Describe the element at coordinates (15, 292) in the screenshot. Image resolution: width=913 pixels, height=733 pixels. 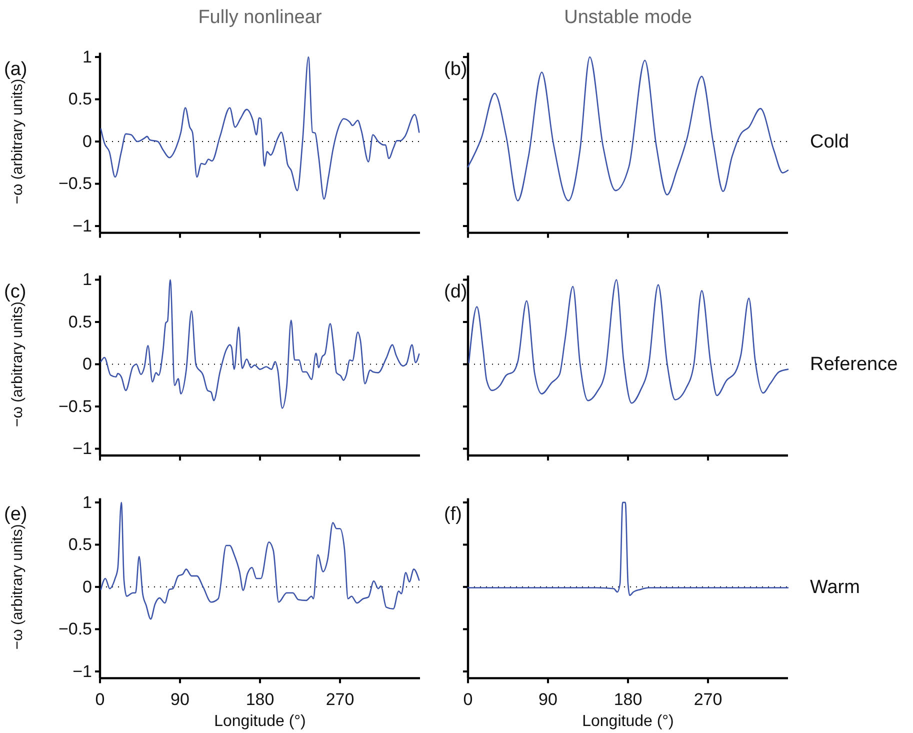
I see `chart-title: (c)` at that location.